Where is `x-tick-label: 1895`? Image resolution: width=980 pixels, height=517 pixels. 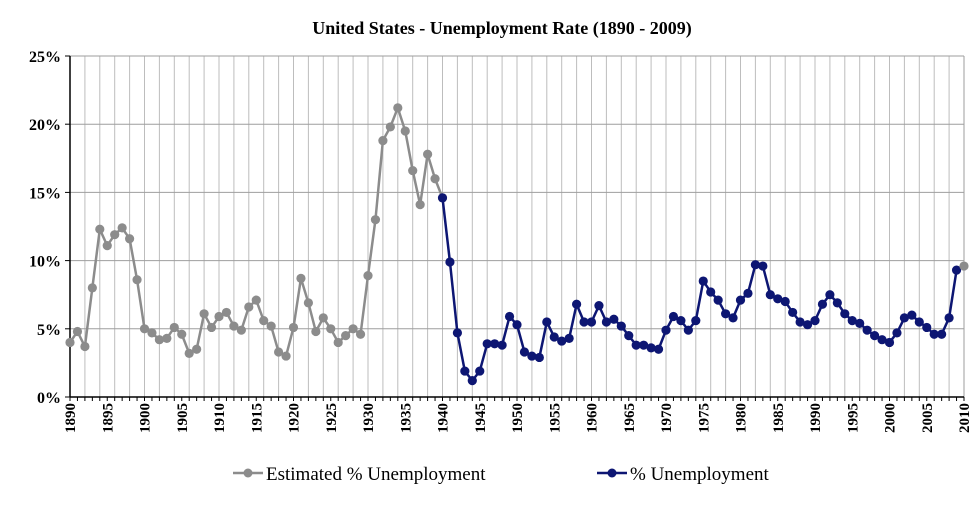 x-tick-label: 1895 is located at coordinates (108, 418).